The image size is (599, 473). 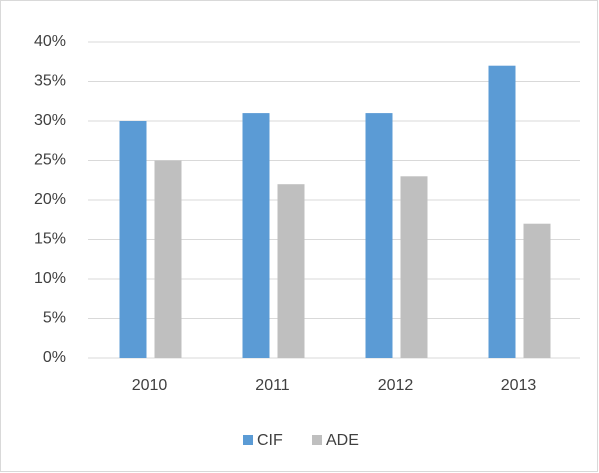 What do you see at coordinates (54, 318) in the screenshot?
I see `y-tick-label: 5%` at bounding box center [54, 318].